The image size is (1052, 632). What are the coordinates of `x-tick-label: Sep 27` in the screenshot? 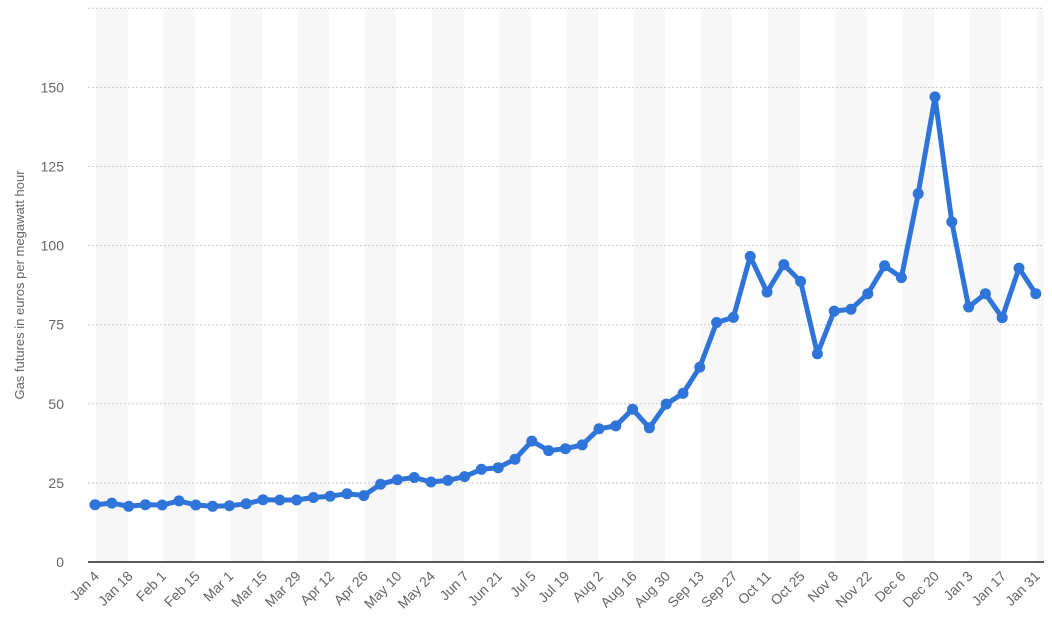 It's located at (719, 589).